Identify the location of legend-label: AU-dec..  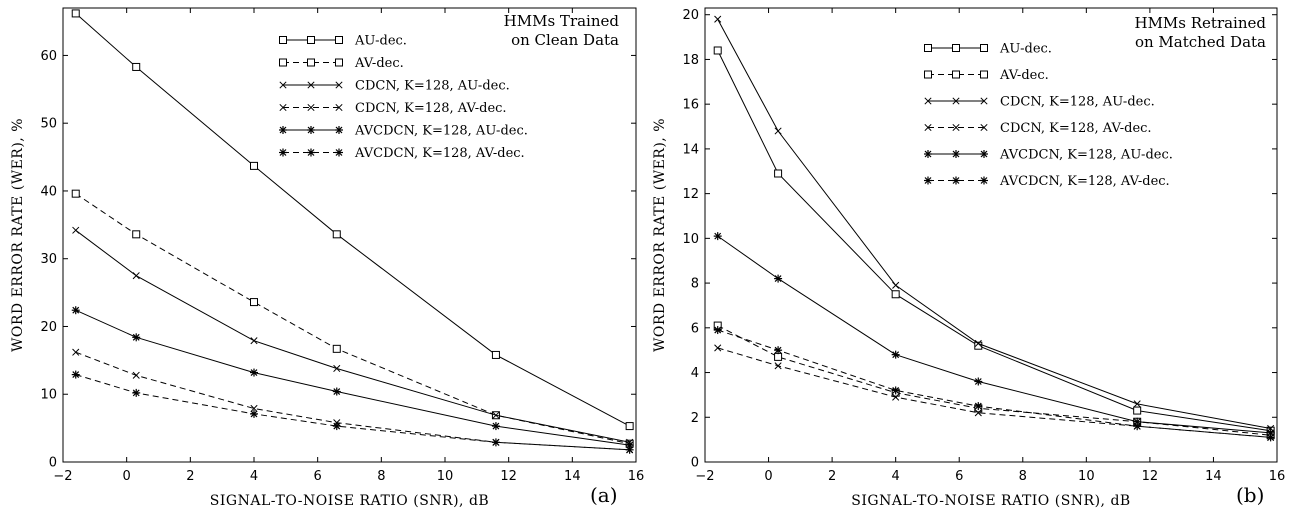
(380, 41).